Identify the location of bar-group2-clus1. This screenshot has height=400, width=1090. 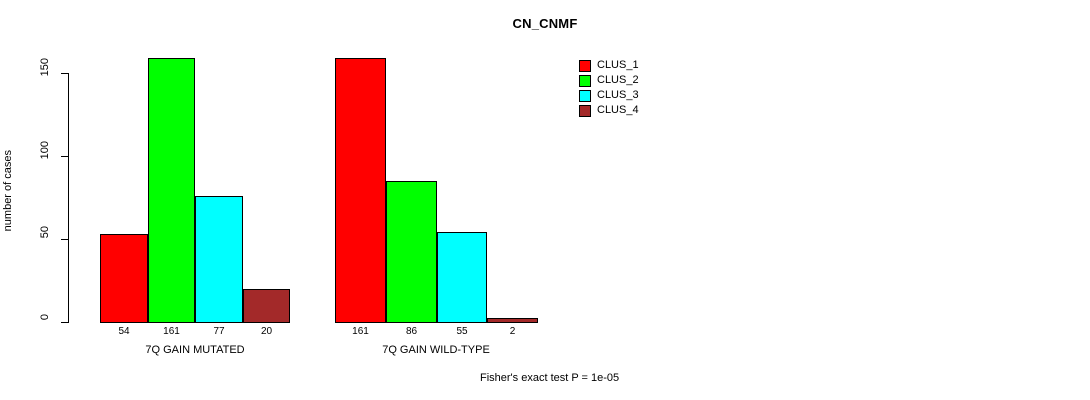
(360, 190).